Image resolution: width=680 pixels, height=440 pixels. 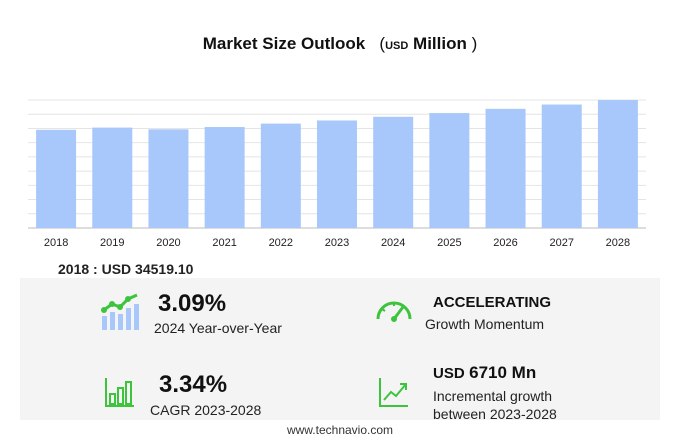 I want to click on bar-growth-icon, so click(x=120, y=311).